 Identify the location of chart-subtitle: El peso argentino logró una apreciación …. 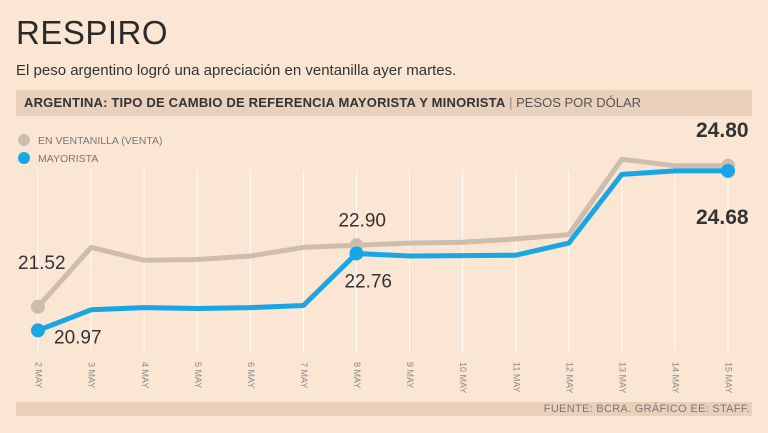
(236, 70).